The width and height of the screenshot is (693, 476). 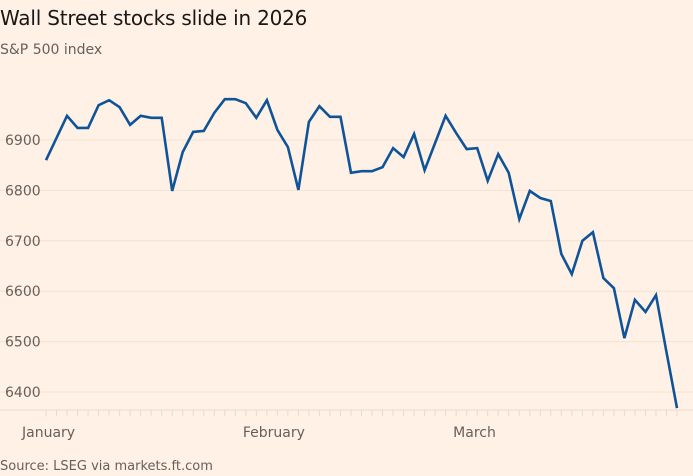 I want to click on chart-subtitle: S&P 500 index, so click(x=51, y=50).